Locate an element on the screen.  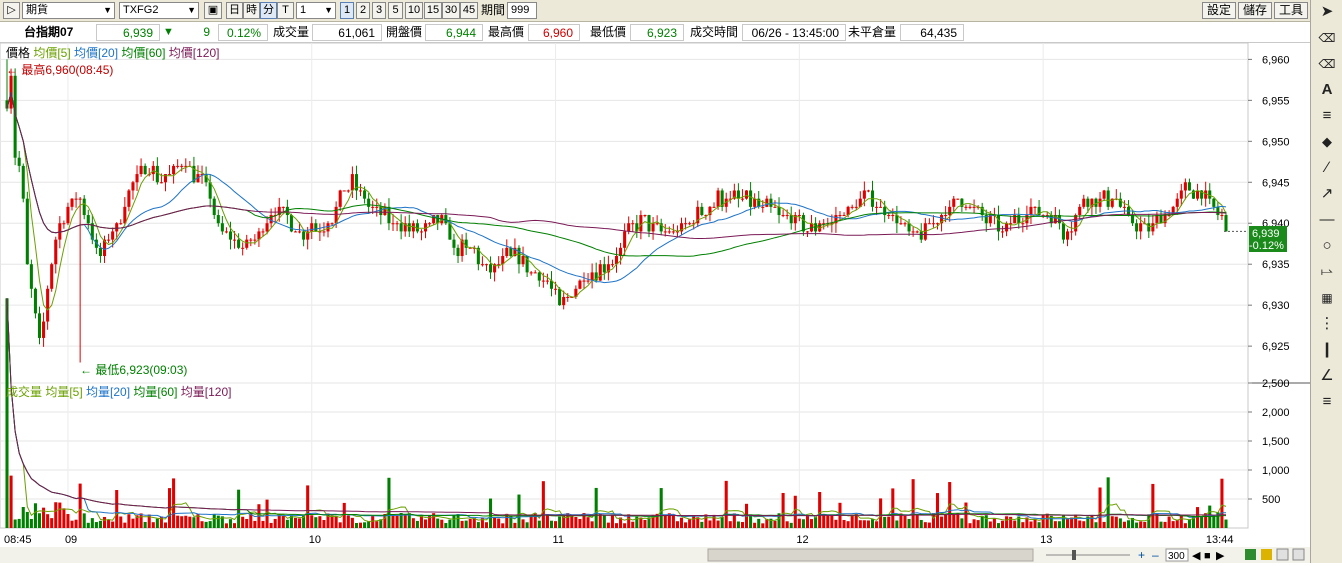
fan-tool-icon: ∠ is located at coordinates (1327, 375).